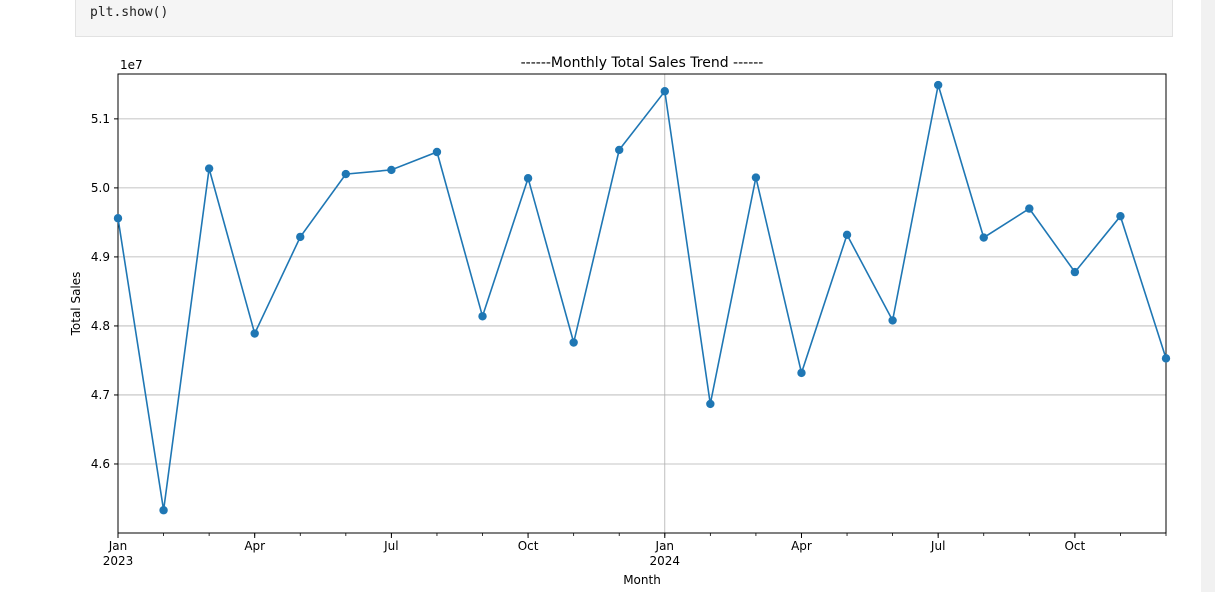 This screenshot has height=592, width=1215. What do you see at coordinates (624, 18) in the screenshot?
I see `code-cell: plt.show()` at bounding box center [624, 18].